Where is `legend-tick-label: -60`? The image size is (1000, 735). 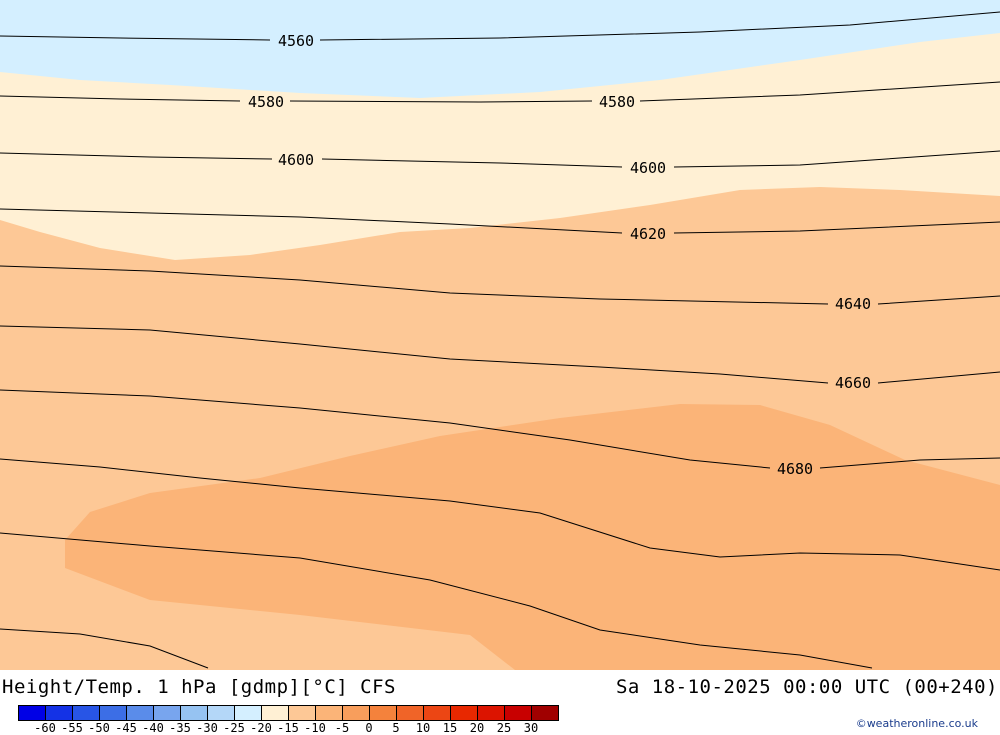
legend-tick-label: -60 is located at coordinates (45, 728).